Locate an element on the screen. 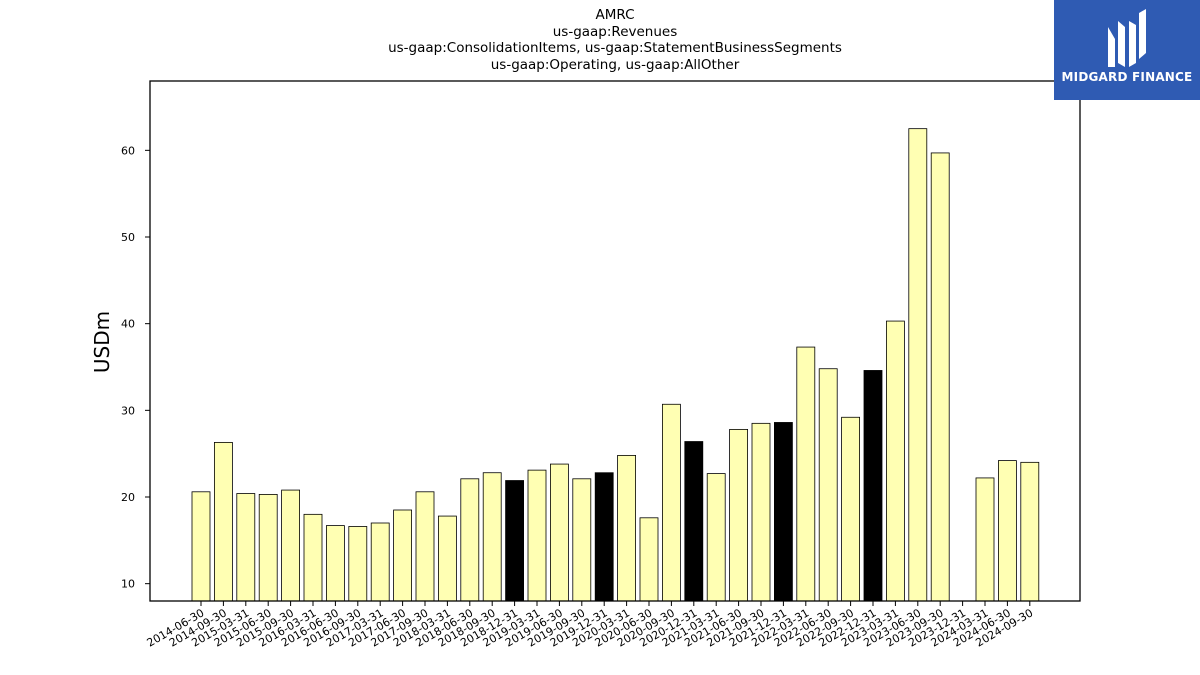 This screenshot has width=1200, height=675. y-tick-label: 60 is located at coordinates (128, 150).